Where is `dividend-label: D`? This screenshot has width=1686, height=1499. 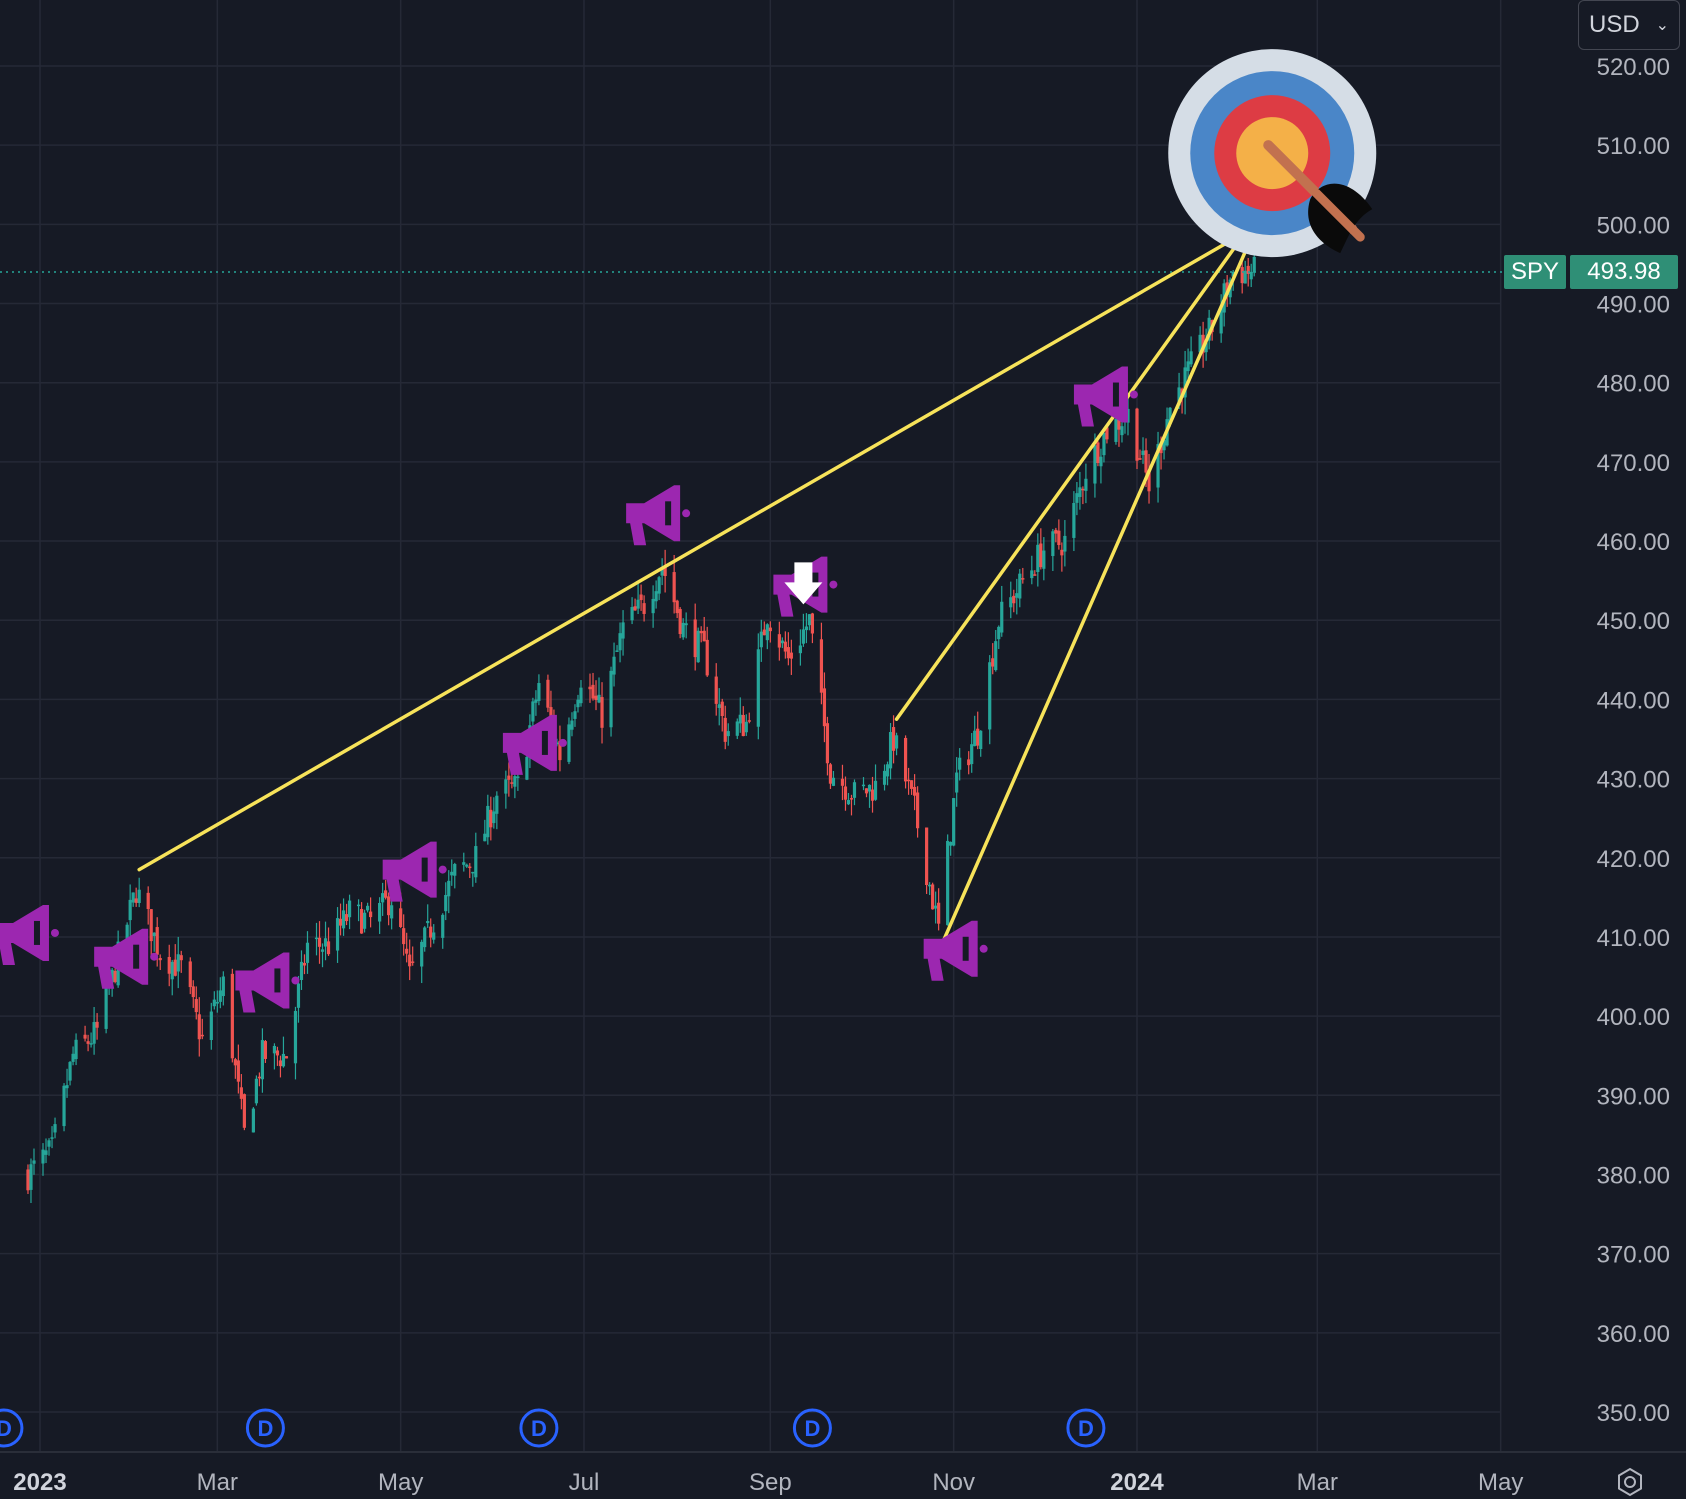 dividend-label: D is located at coordinates (812, 1428).